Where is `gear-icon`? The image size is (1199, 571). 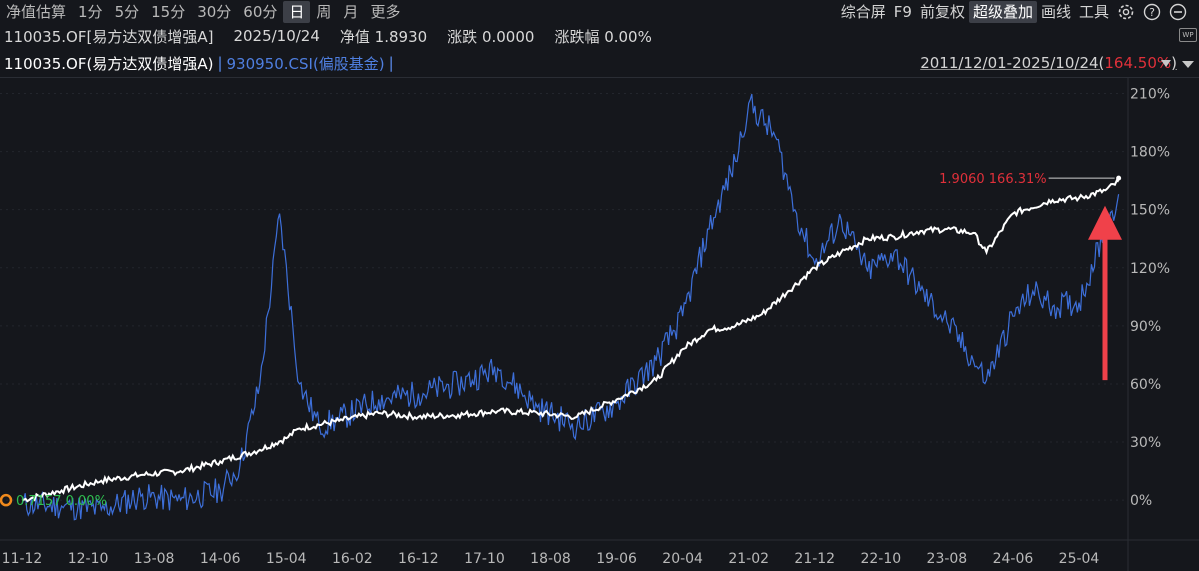 gear-icon is located at coordinates (1126, 12).